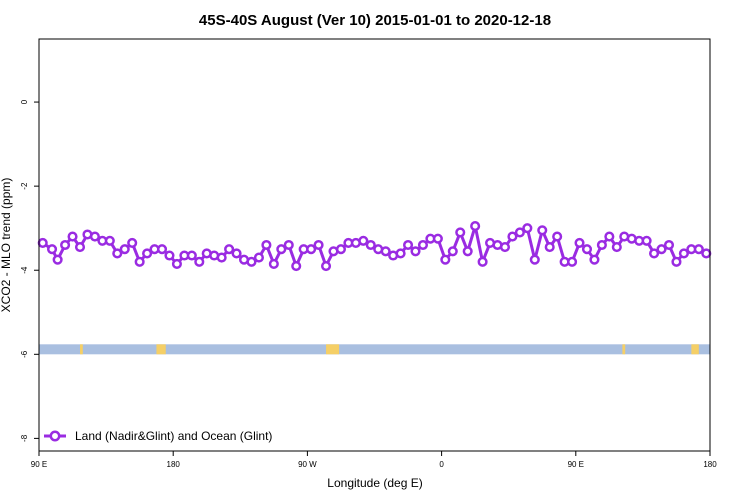 The width and height of the screenshot is (750, 500). What do you see at coordinates (24, 270) in the screenshot?
I see `y-tick-label: -4` at bounding box center [24, 270].